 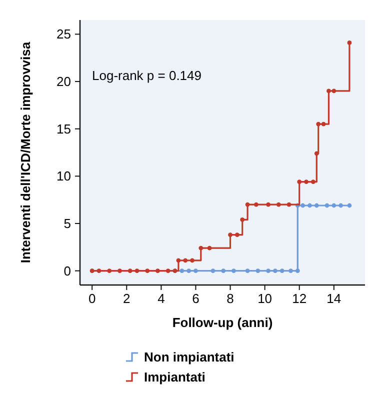 What do you see at coordinates (334, 298) in the screenshot?
I see `x-tick-label: 14` at bounding box center [334, 298].